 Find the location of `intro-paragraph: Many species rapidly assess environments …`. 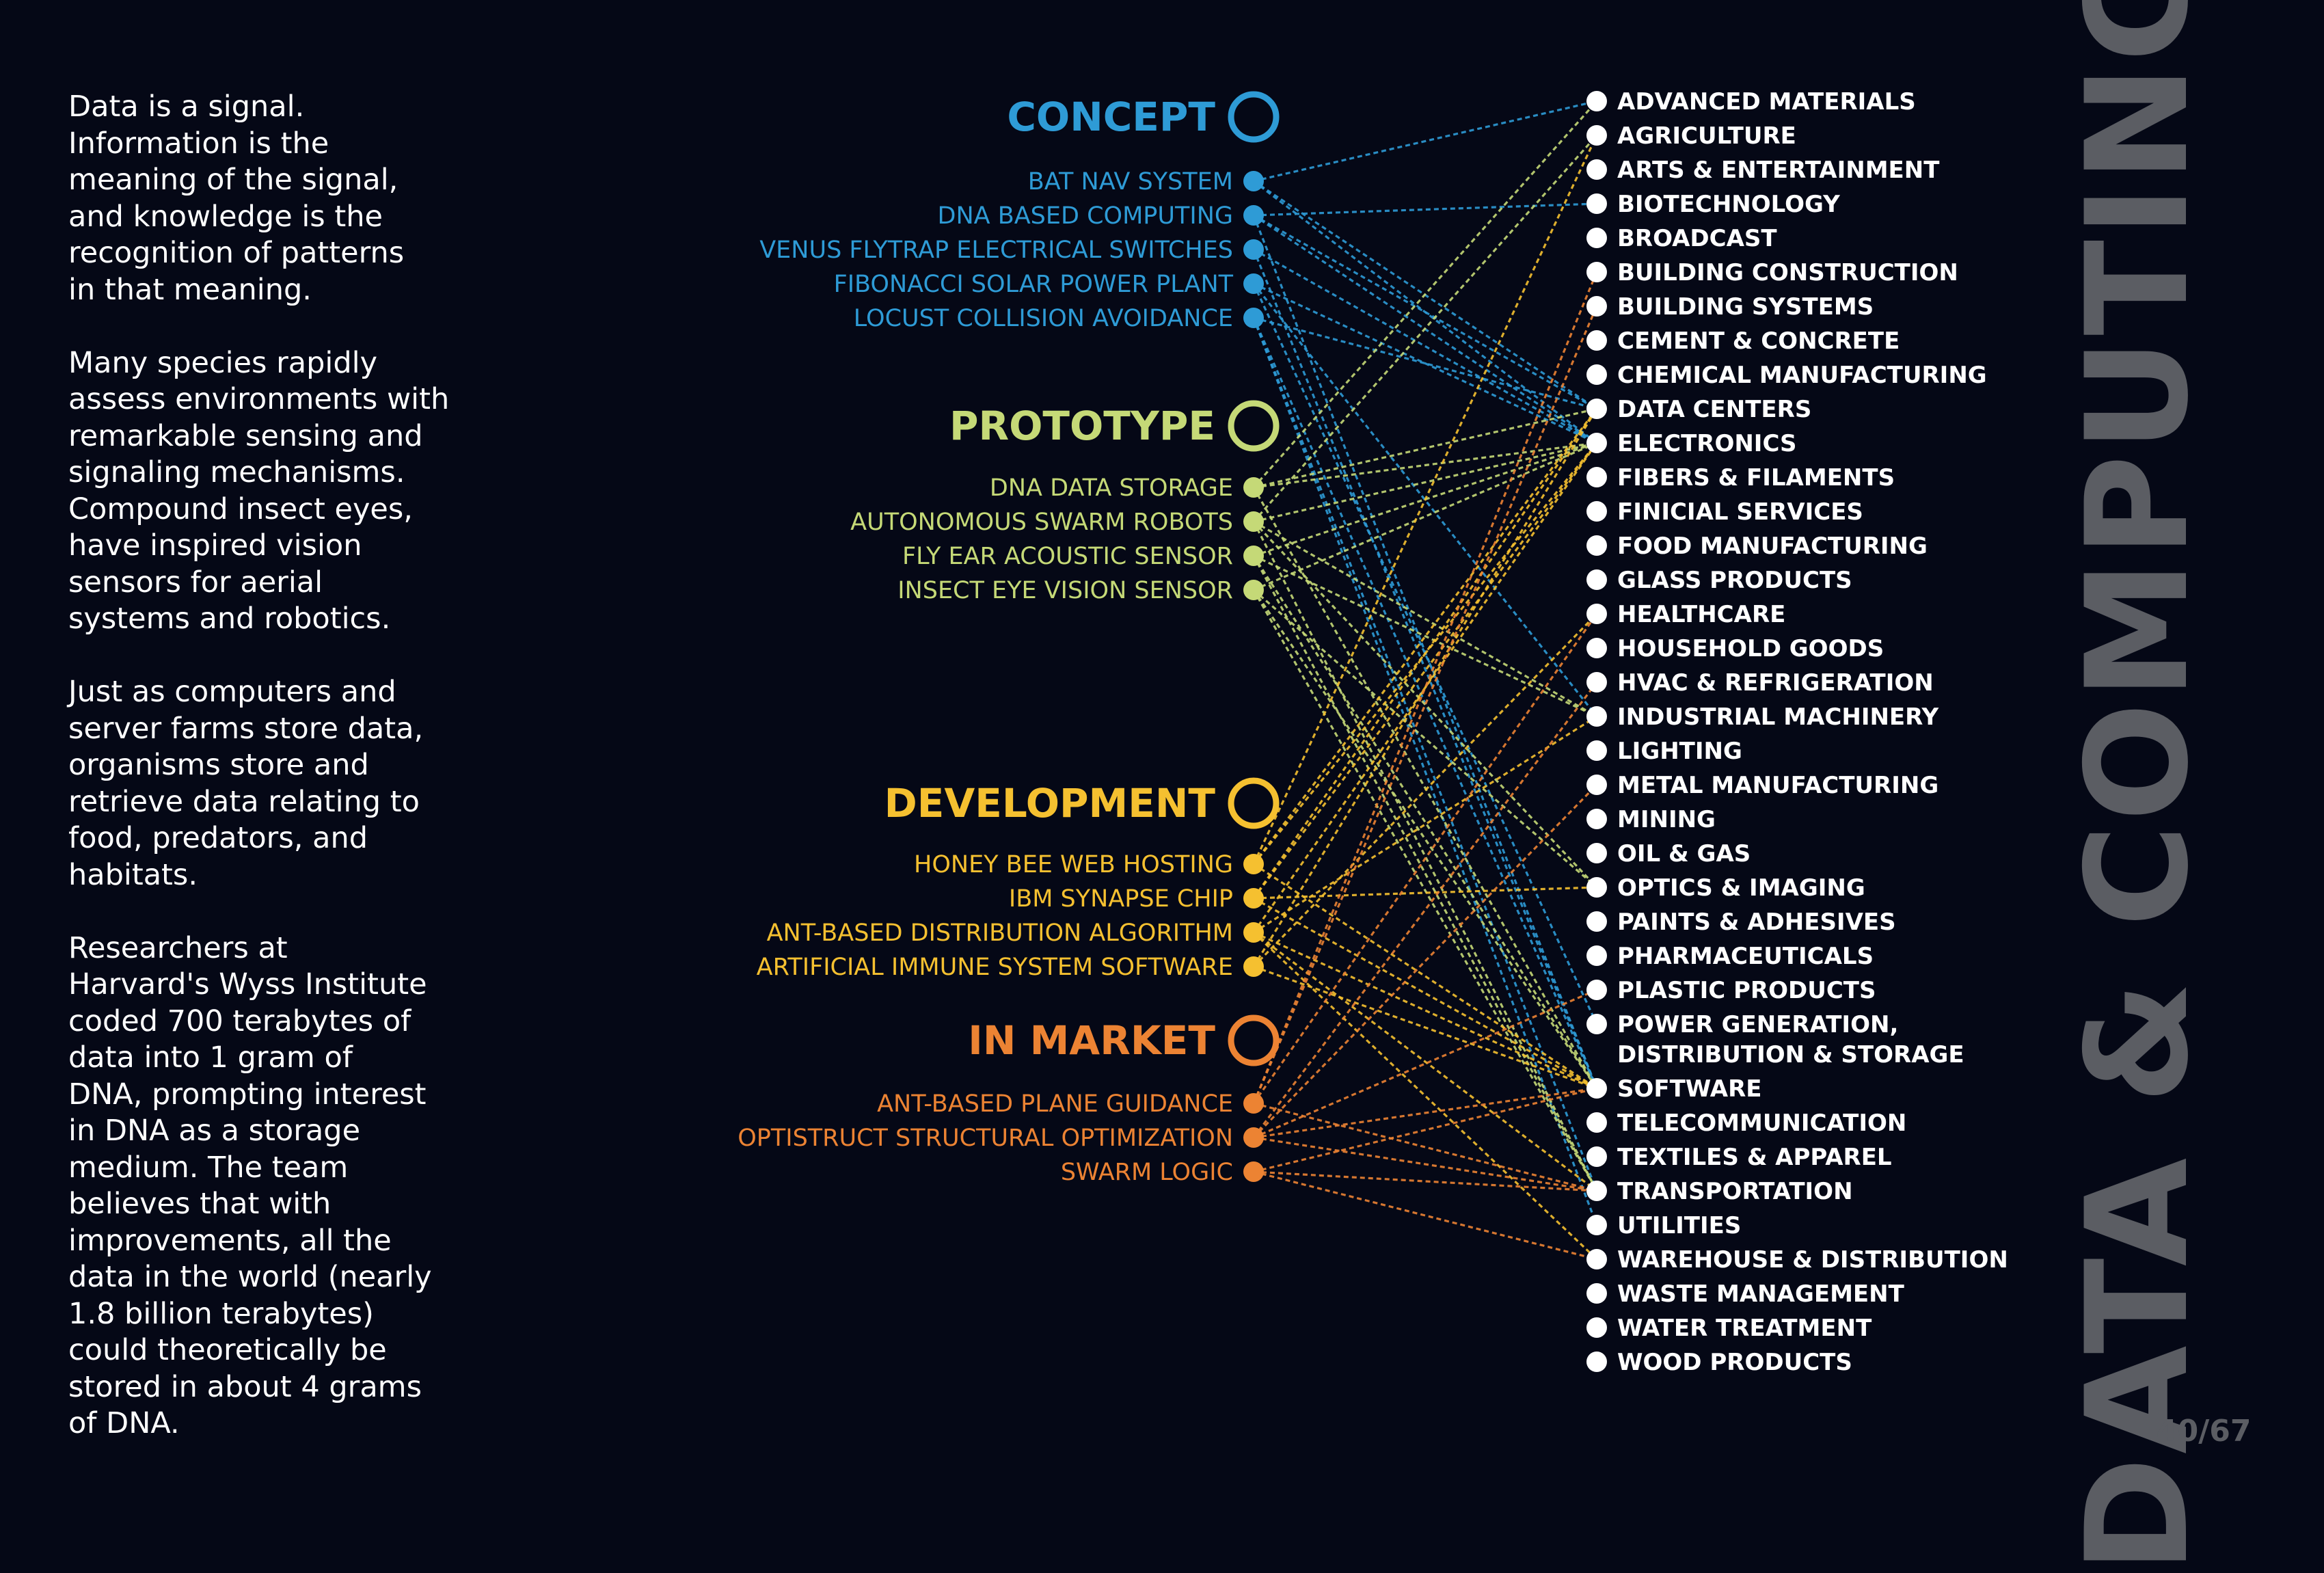

intro-paragraph: Many species rapidly assess environments … is located at coordinates (259, 492).